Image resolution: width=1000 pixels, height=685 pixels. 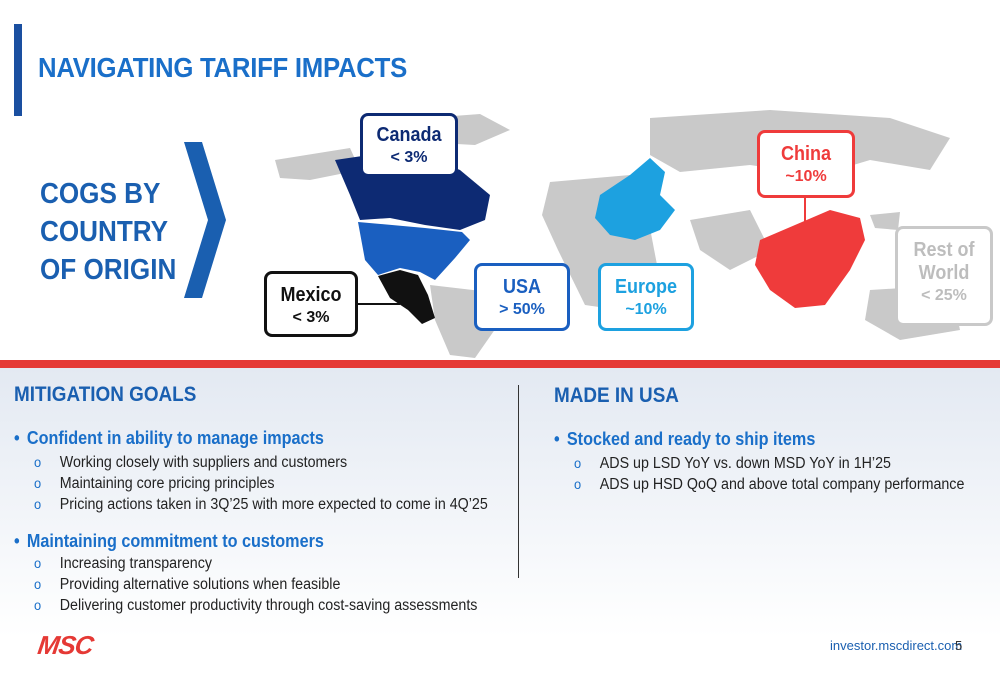 What do you see at coordinates (18, 70) in the screenshot?
I see `title-accent-bar` at bounding box center [18, 70].